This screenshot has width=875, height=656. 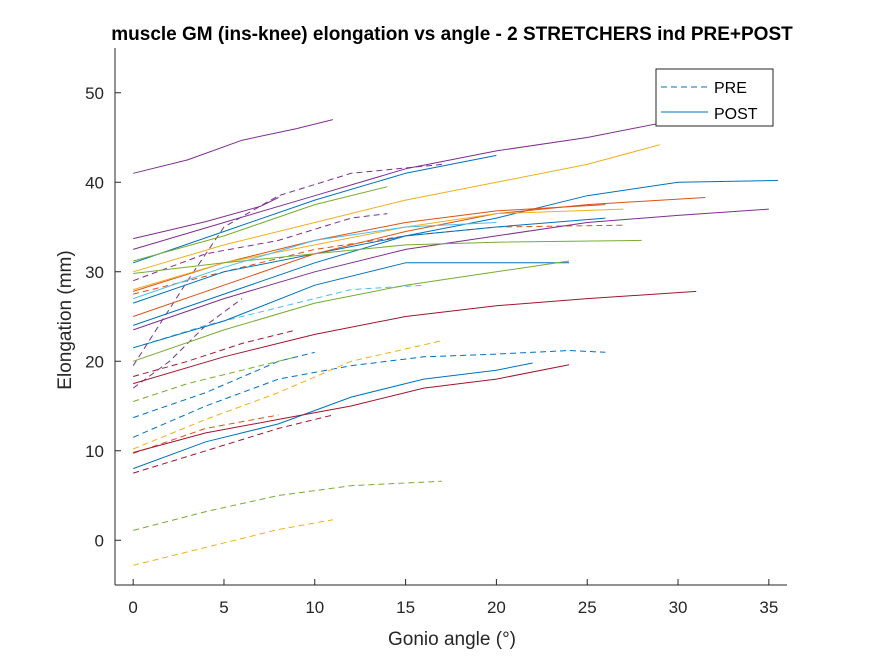 What do you see at coordinates (736, 114) in the screenshot?
I see `legend-post-label: POST` at bounding box center [736, 114].